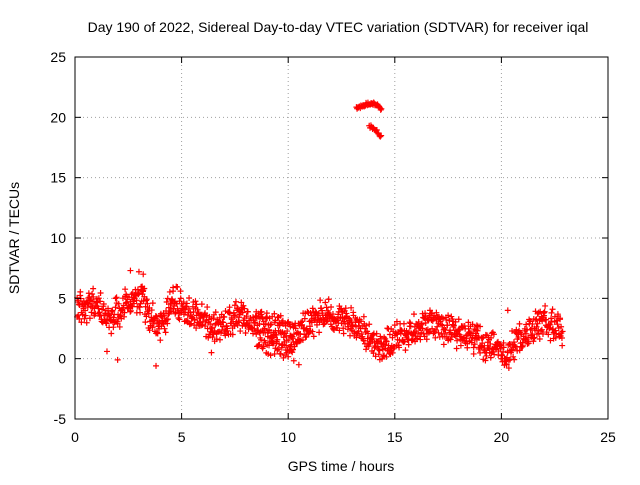 The height and width of the screenshot is (485, 640). What do you see at coordinates (288, 437) in the screenshot?
I see `x-tick-label: 10` at bounding box center [288, 437].